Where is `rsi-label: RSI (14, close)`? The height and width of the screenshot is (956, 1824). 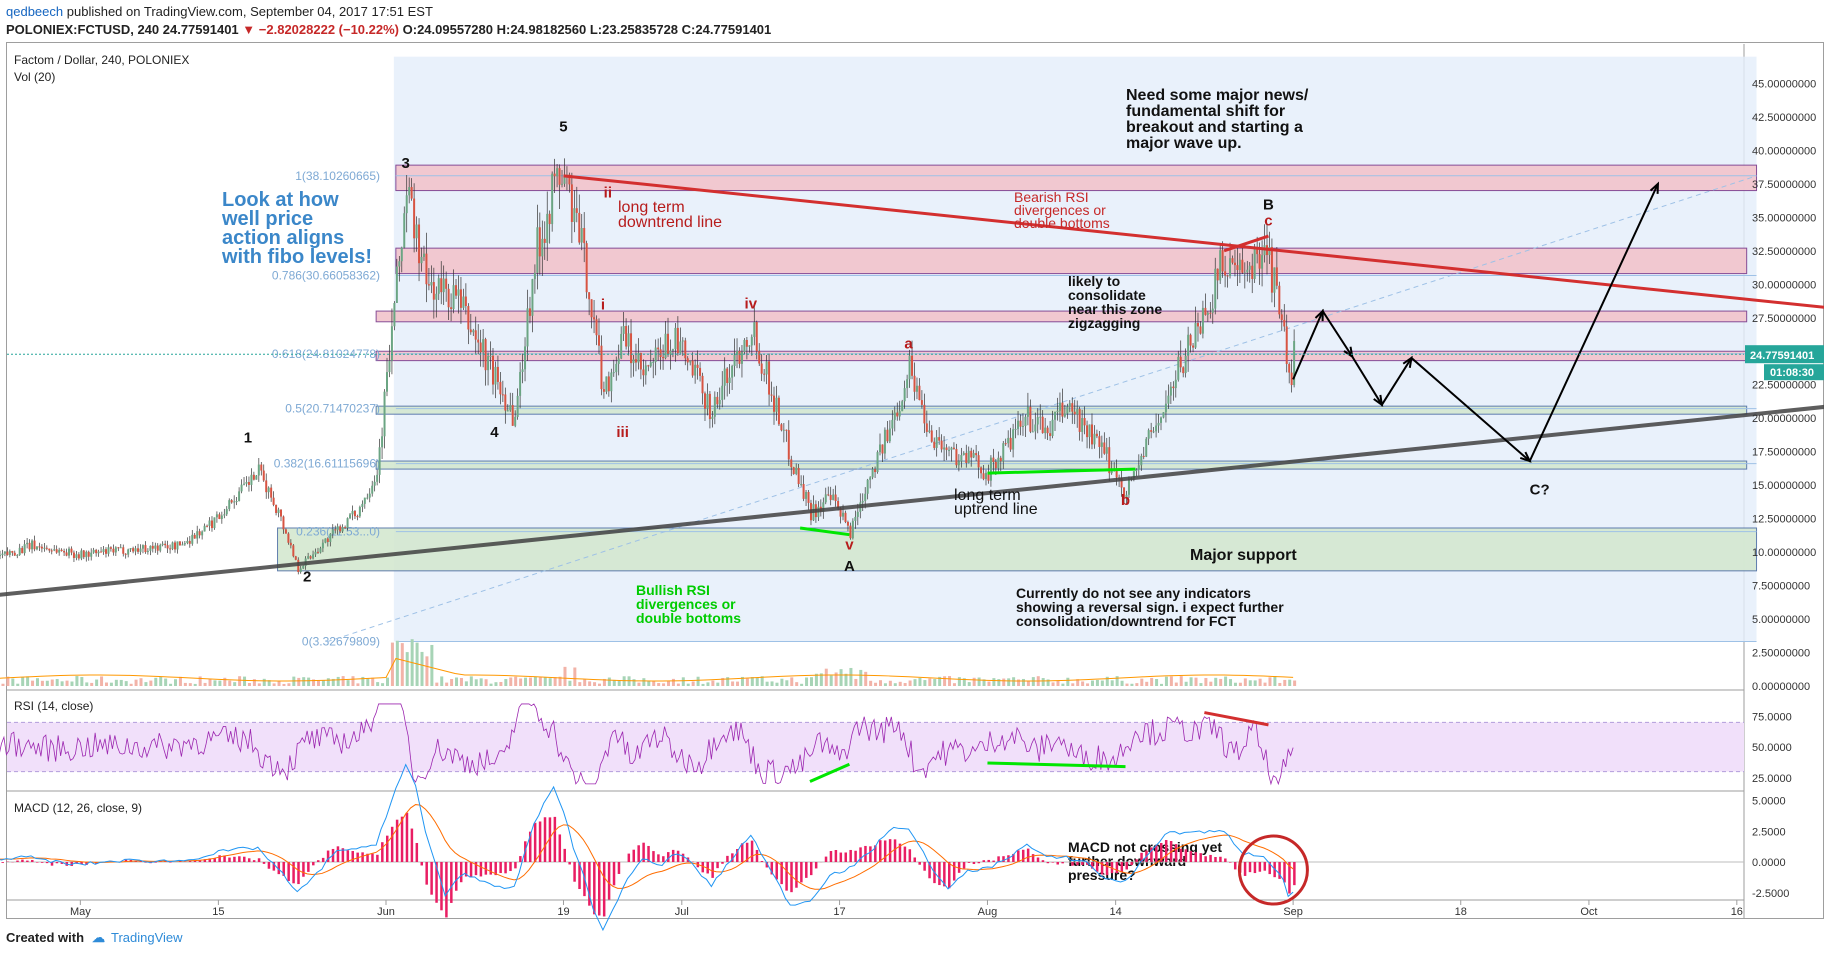 rsi-label: RSI (14, close) is located at coordinates (53, 706).